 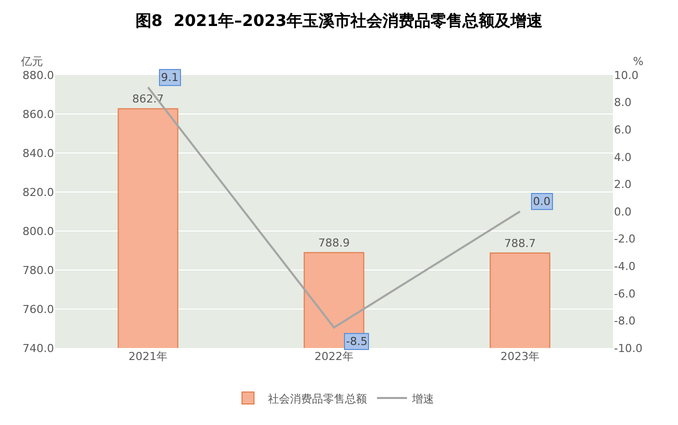 I want to click on y2-tick-label: 6.0, so click(x=623, y=129).